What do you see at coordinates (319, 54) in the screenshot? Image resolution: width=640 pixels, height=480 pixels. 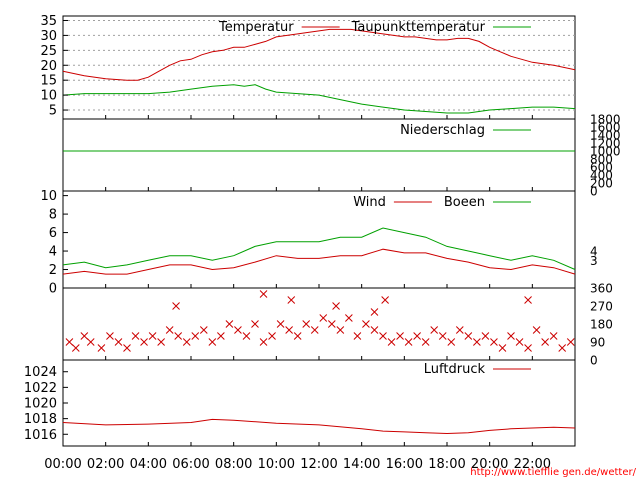 I see `series-line-Temperatur` at bounding box center [319, 54].